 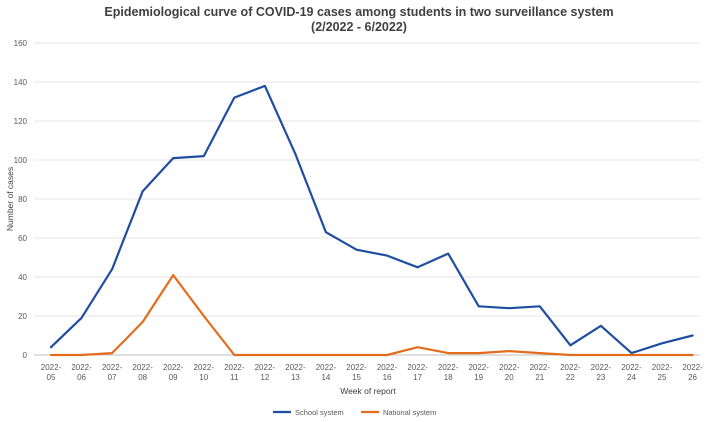 I want to click on x-tick-label: 2022-13, so click(x=295, y=372).